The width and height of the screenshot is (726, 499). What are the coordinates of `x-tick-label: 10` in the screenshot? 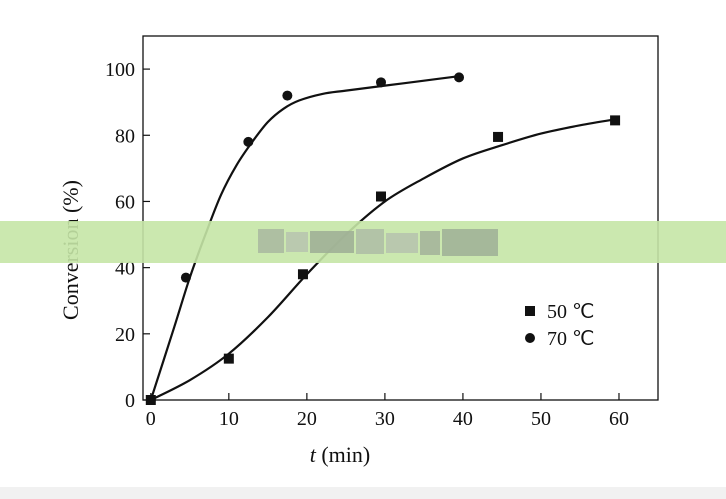 It's located at (229, 419).